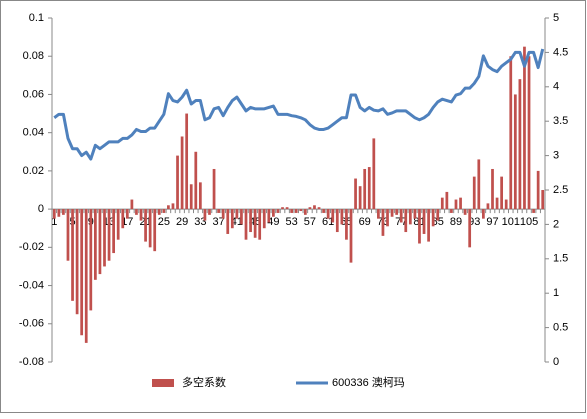  What do you see at coordinates (31, 285) in the screenshot?
I see `y-tick-label: -0.04` at bounding box center [31, 285].